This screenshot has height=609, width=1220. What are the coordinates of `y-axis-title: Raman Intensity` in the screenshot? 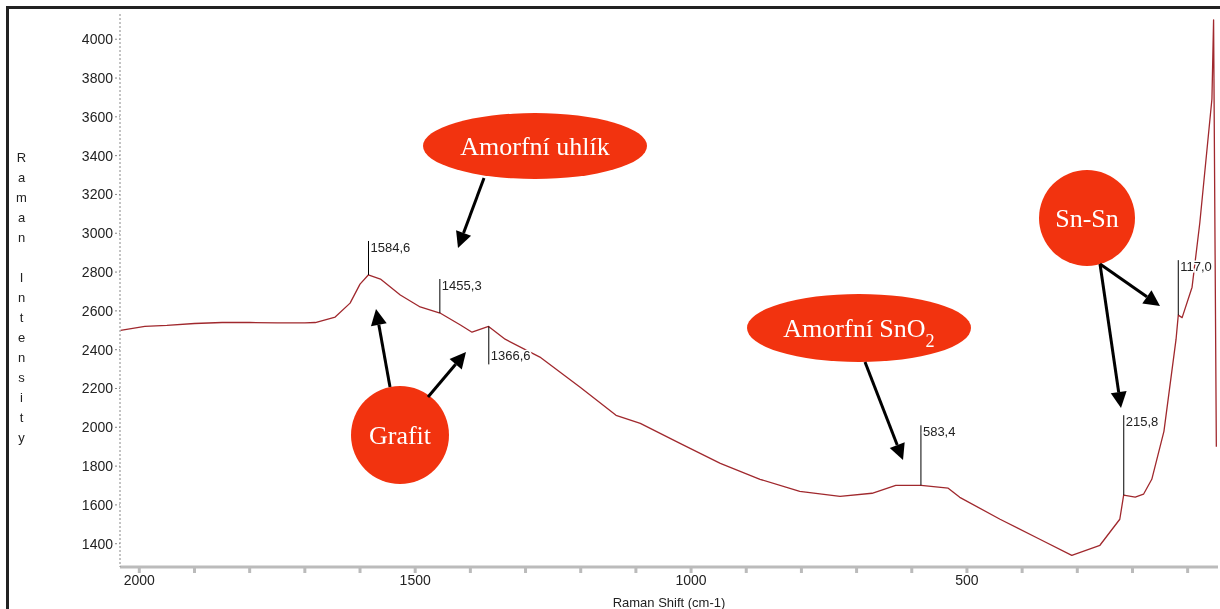 It's located at (21, 300).